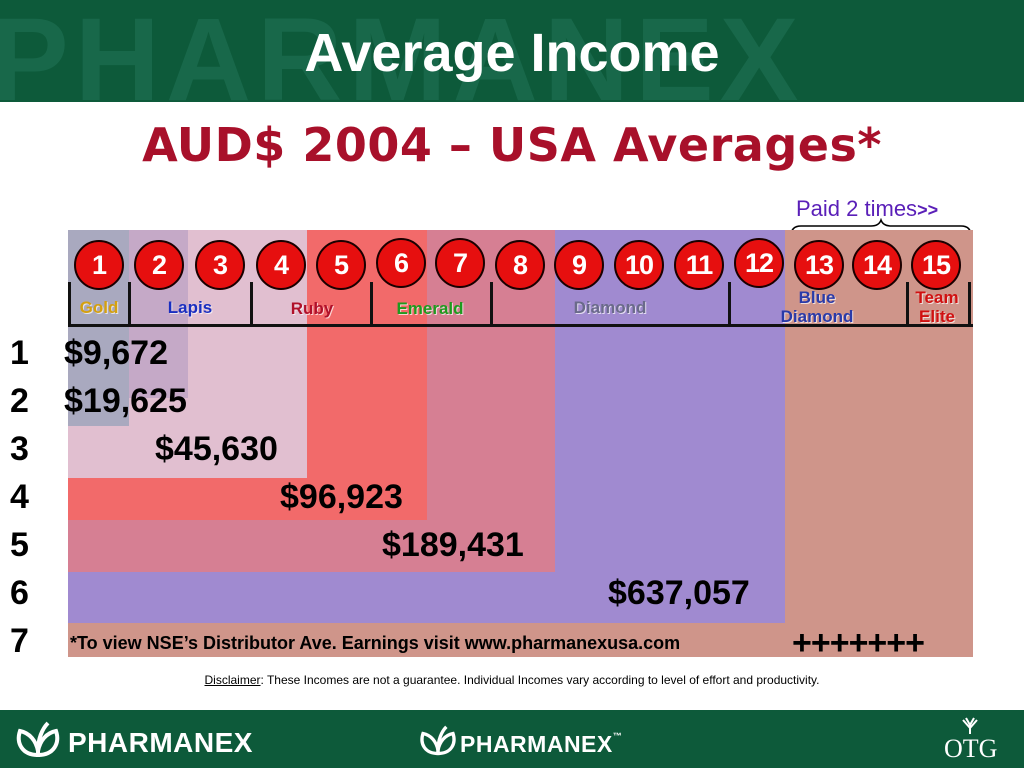 This screenshot has height=768, width=1024. Describe the element at coordinates (19, 497) in the screenshot. I see `row-number-4: 4` at that location.